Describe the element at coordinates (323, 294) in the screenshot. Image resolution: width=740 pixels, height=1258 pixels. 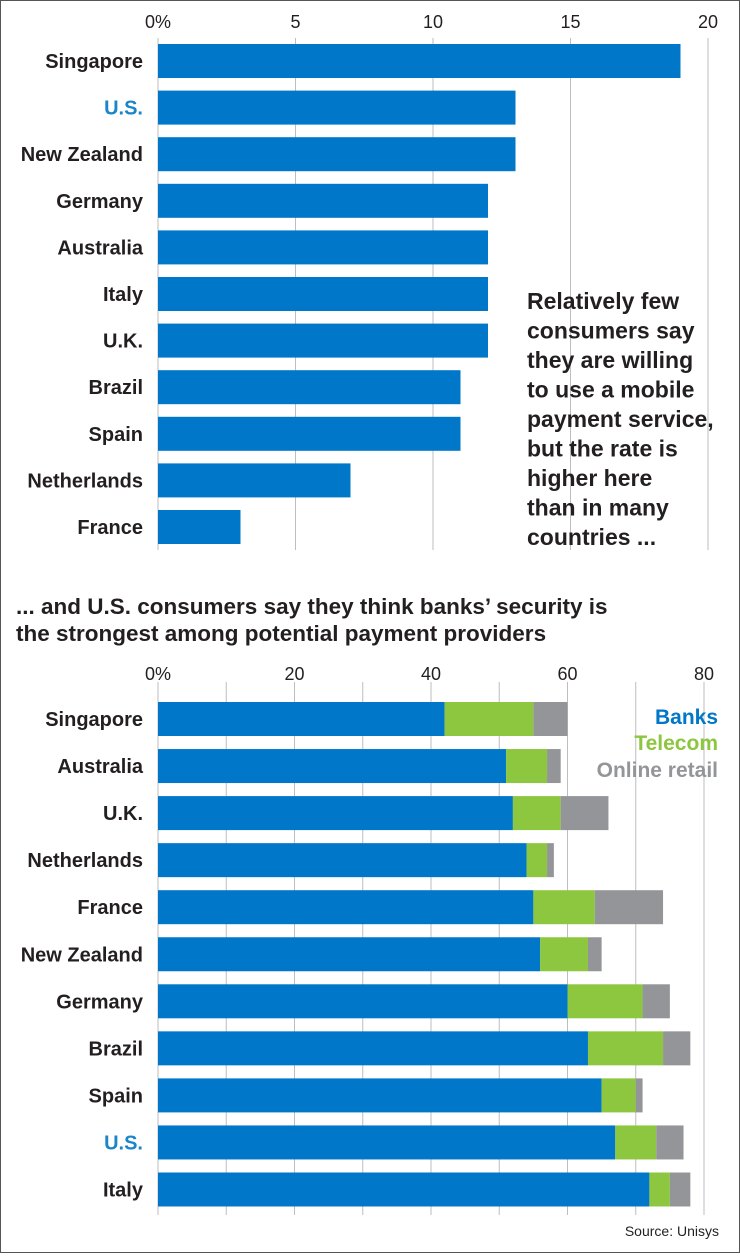
I see `bar-italy` at that location.